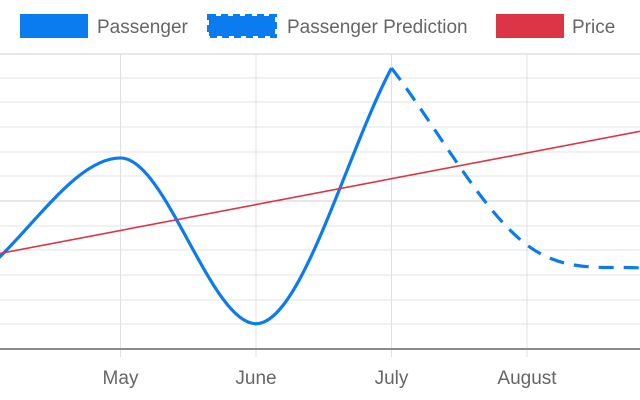 This screenshot has width=640, height=400. What do you see at coordinates (530, 26) in the screenshot?
I see `legend-swatch-price` at bounding box center [530, 26].